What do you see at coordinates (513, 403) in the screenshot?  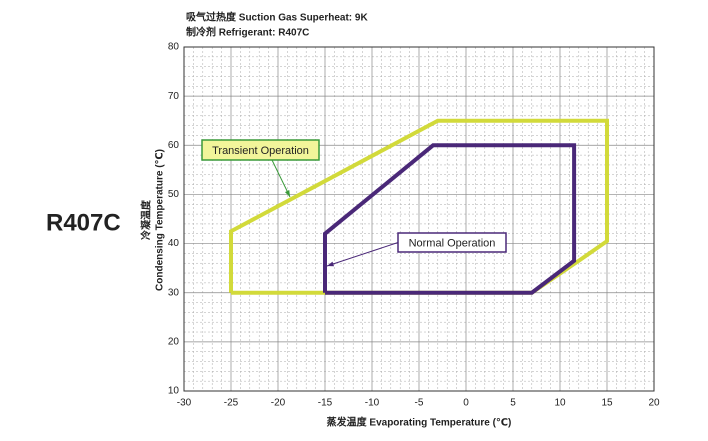 I see `x-tick-label: 5` at bounding box center [513, 403].